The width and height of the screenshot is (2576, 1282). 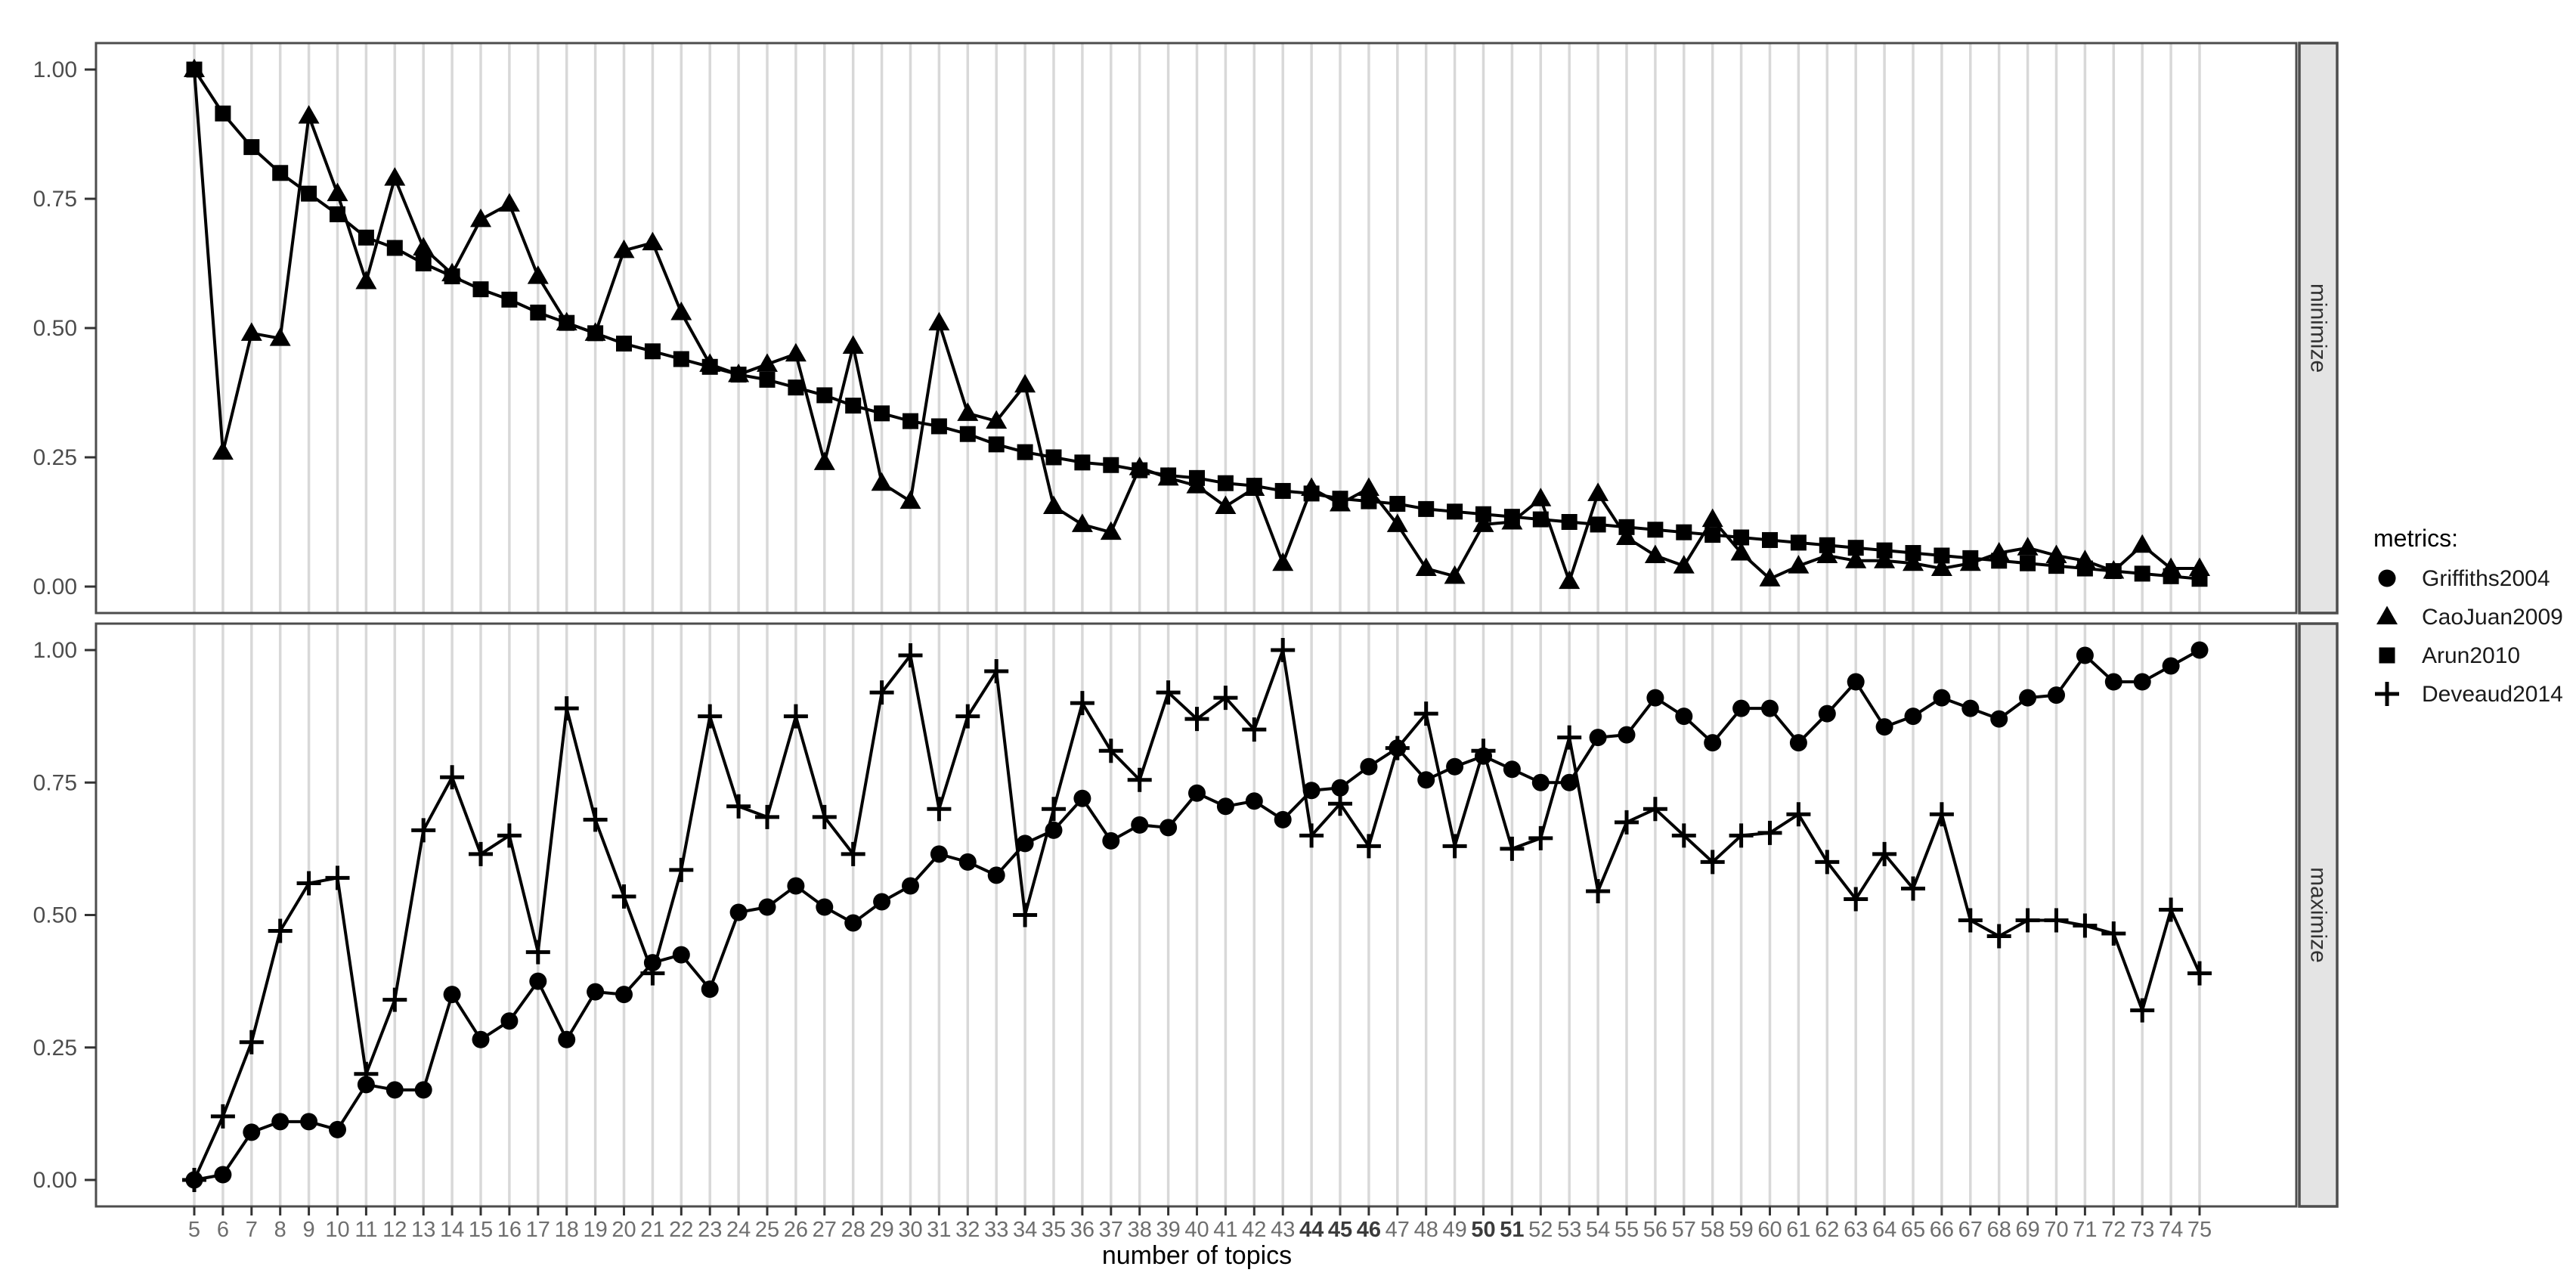 I want to click on Arun2010-pt-15-square-marker, so click(x=480, y=289).